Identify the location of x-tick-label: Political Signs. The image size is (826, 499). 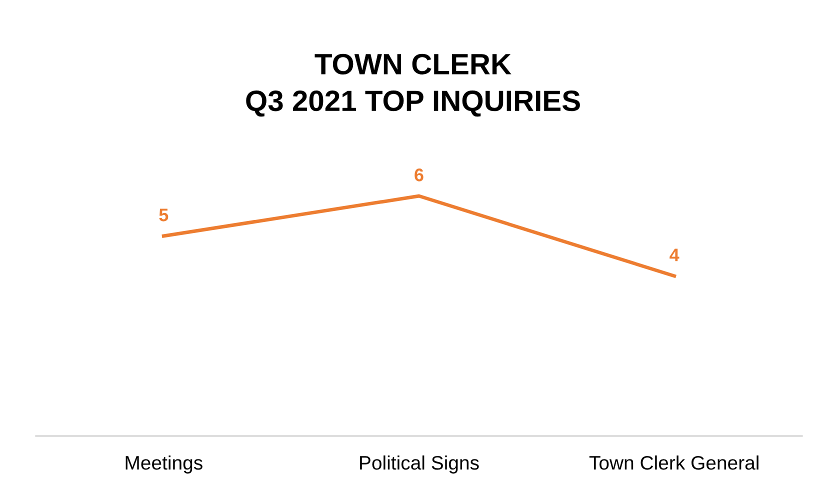
(419, 464).